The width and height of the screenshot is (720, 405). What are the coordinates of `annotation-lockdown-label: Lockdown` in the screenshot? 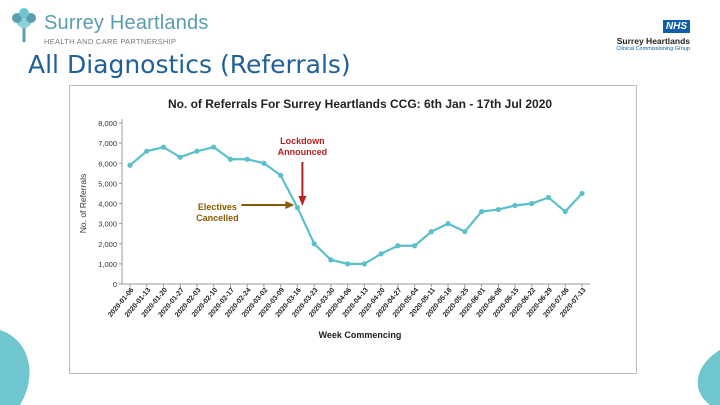 It's located at (302, 141).